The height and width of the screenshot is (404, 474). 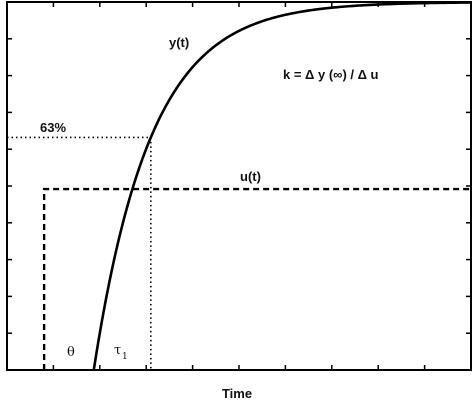 What do you see at coordinates (117, 350) in the screenshot?
I see `tau-label: τ` at bounding box center [117, 350].